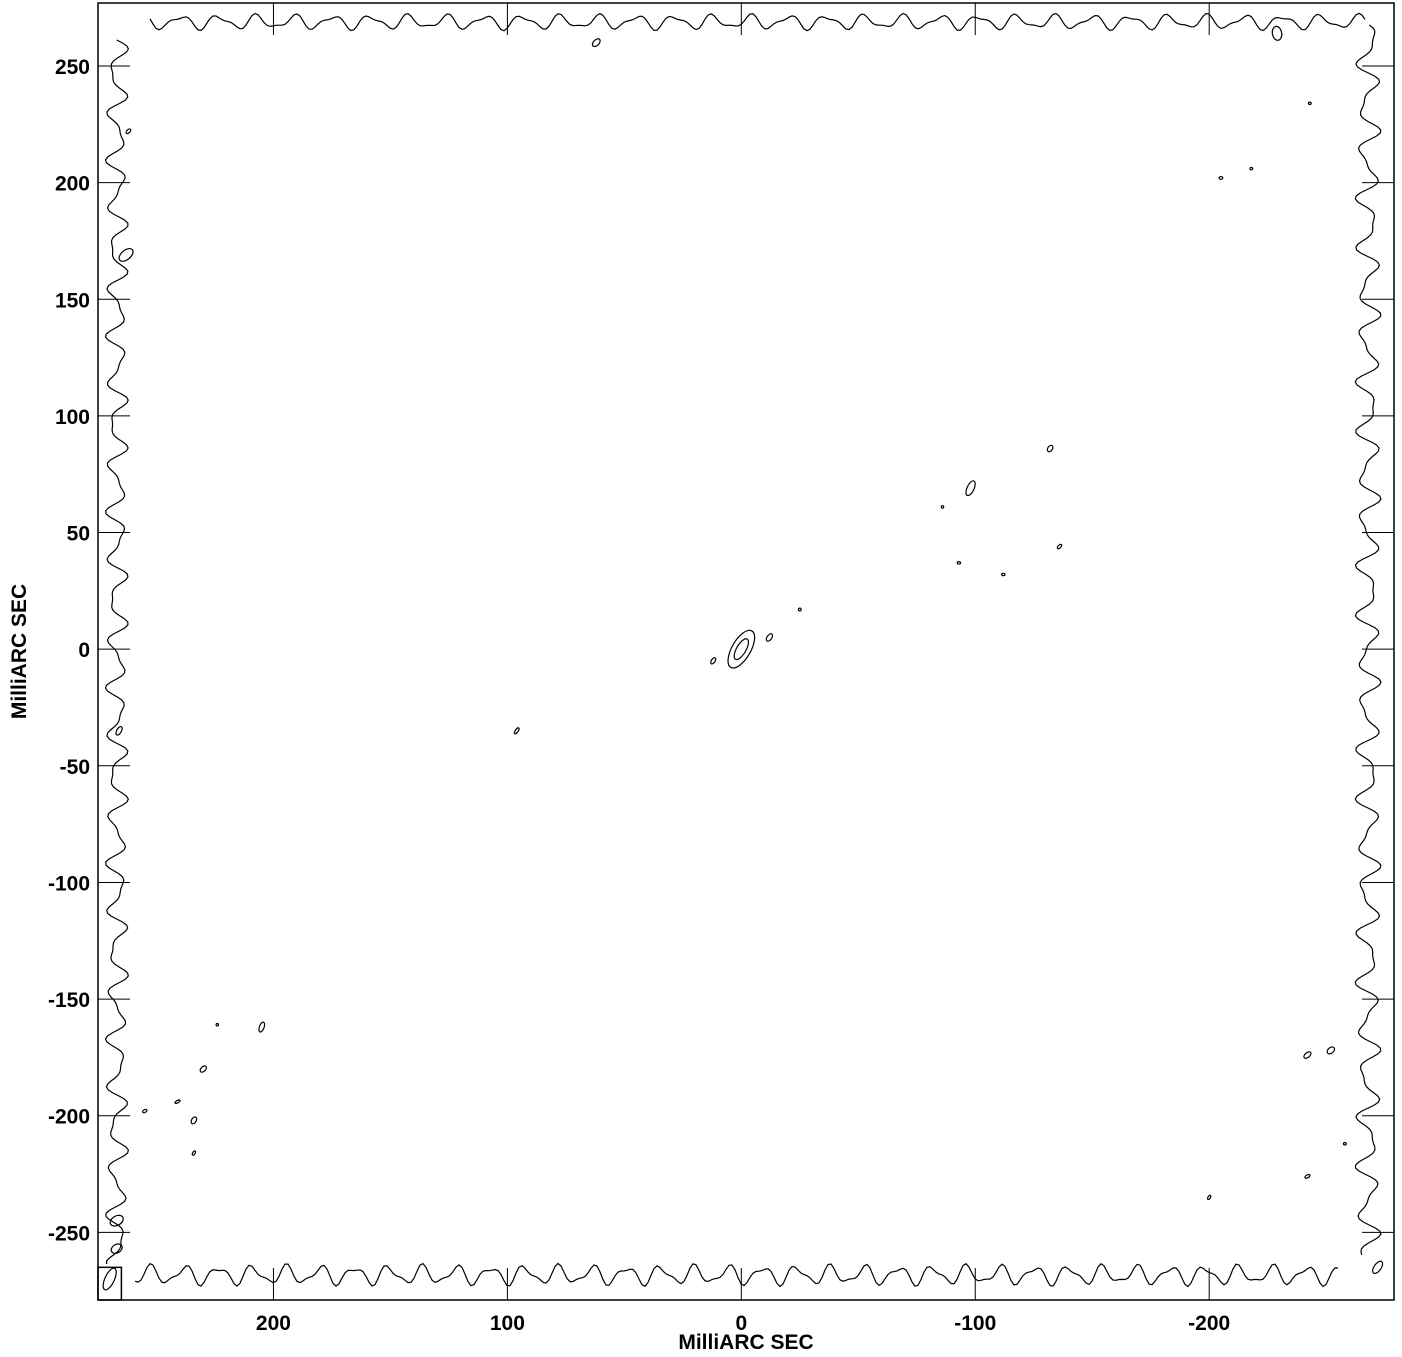 The image size is (1402, 1357). I want to click on y-tick-label: 100, so click(72, 417).